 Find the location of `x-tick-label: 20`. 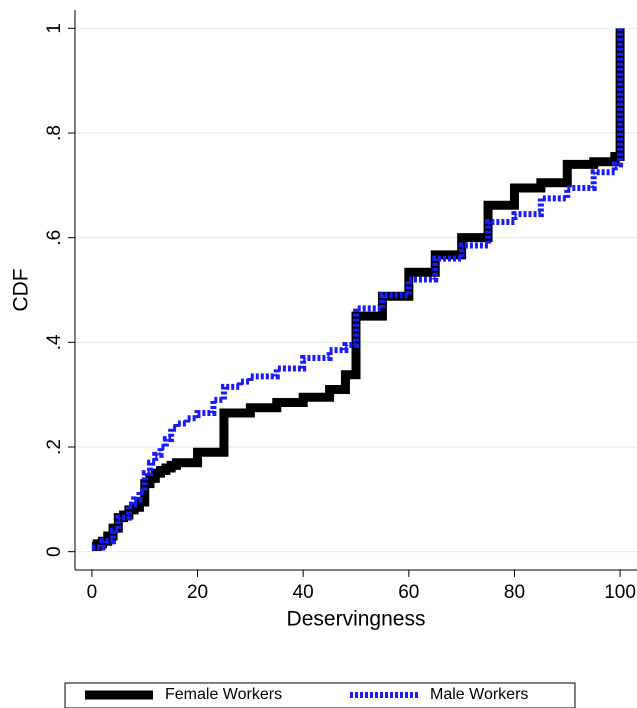

x-tick-label: 20 is located at coordinates (197, 592).